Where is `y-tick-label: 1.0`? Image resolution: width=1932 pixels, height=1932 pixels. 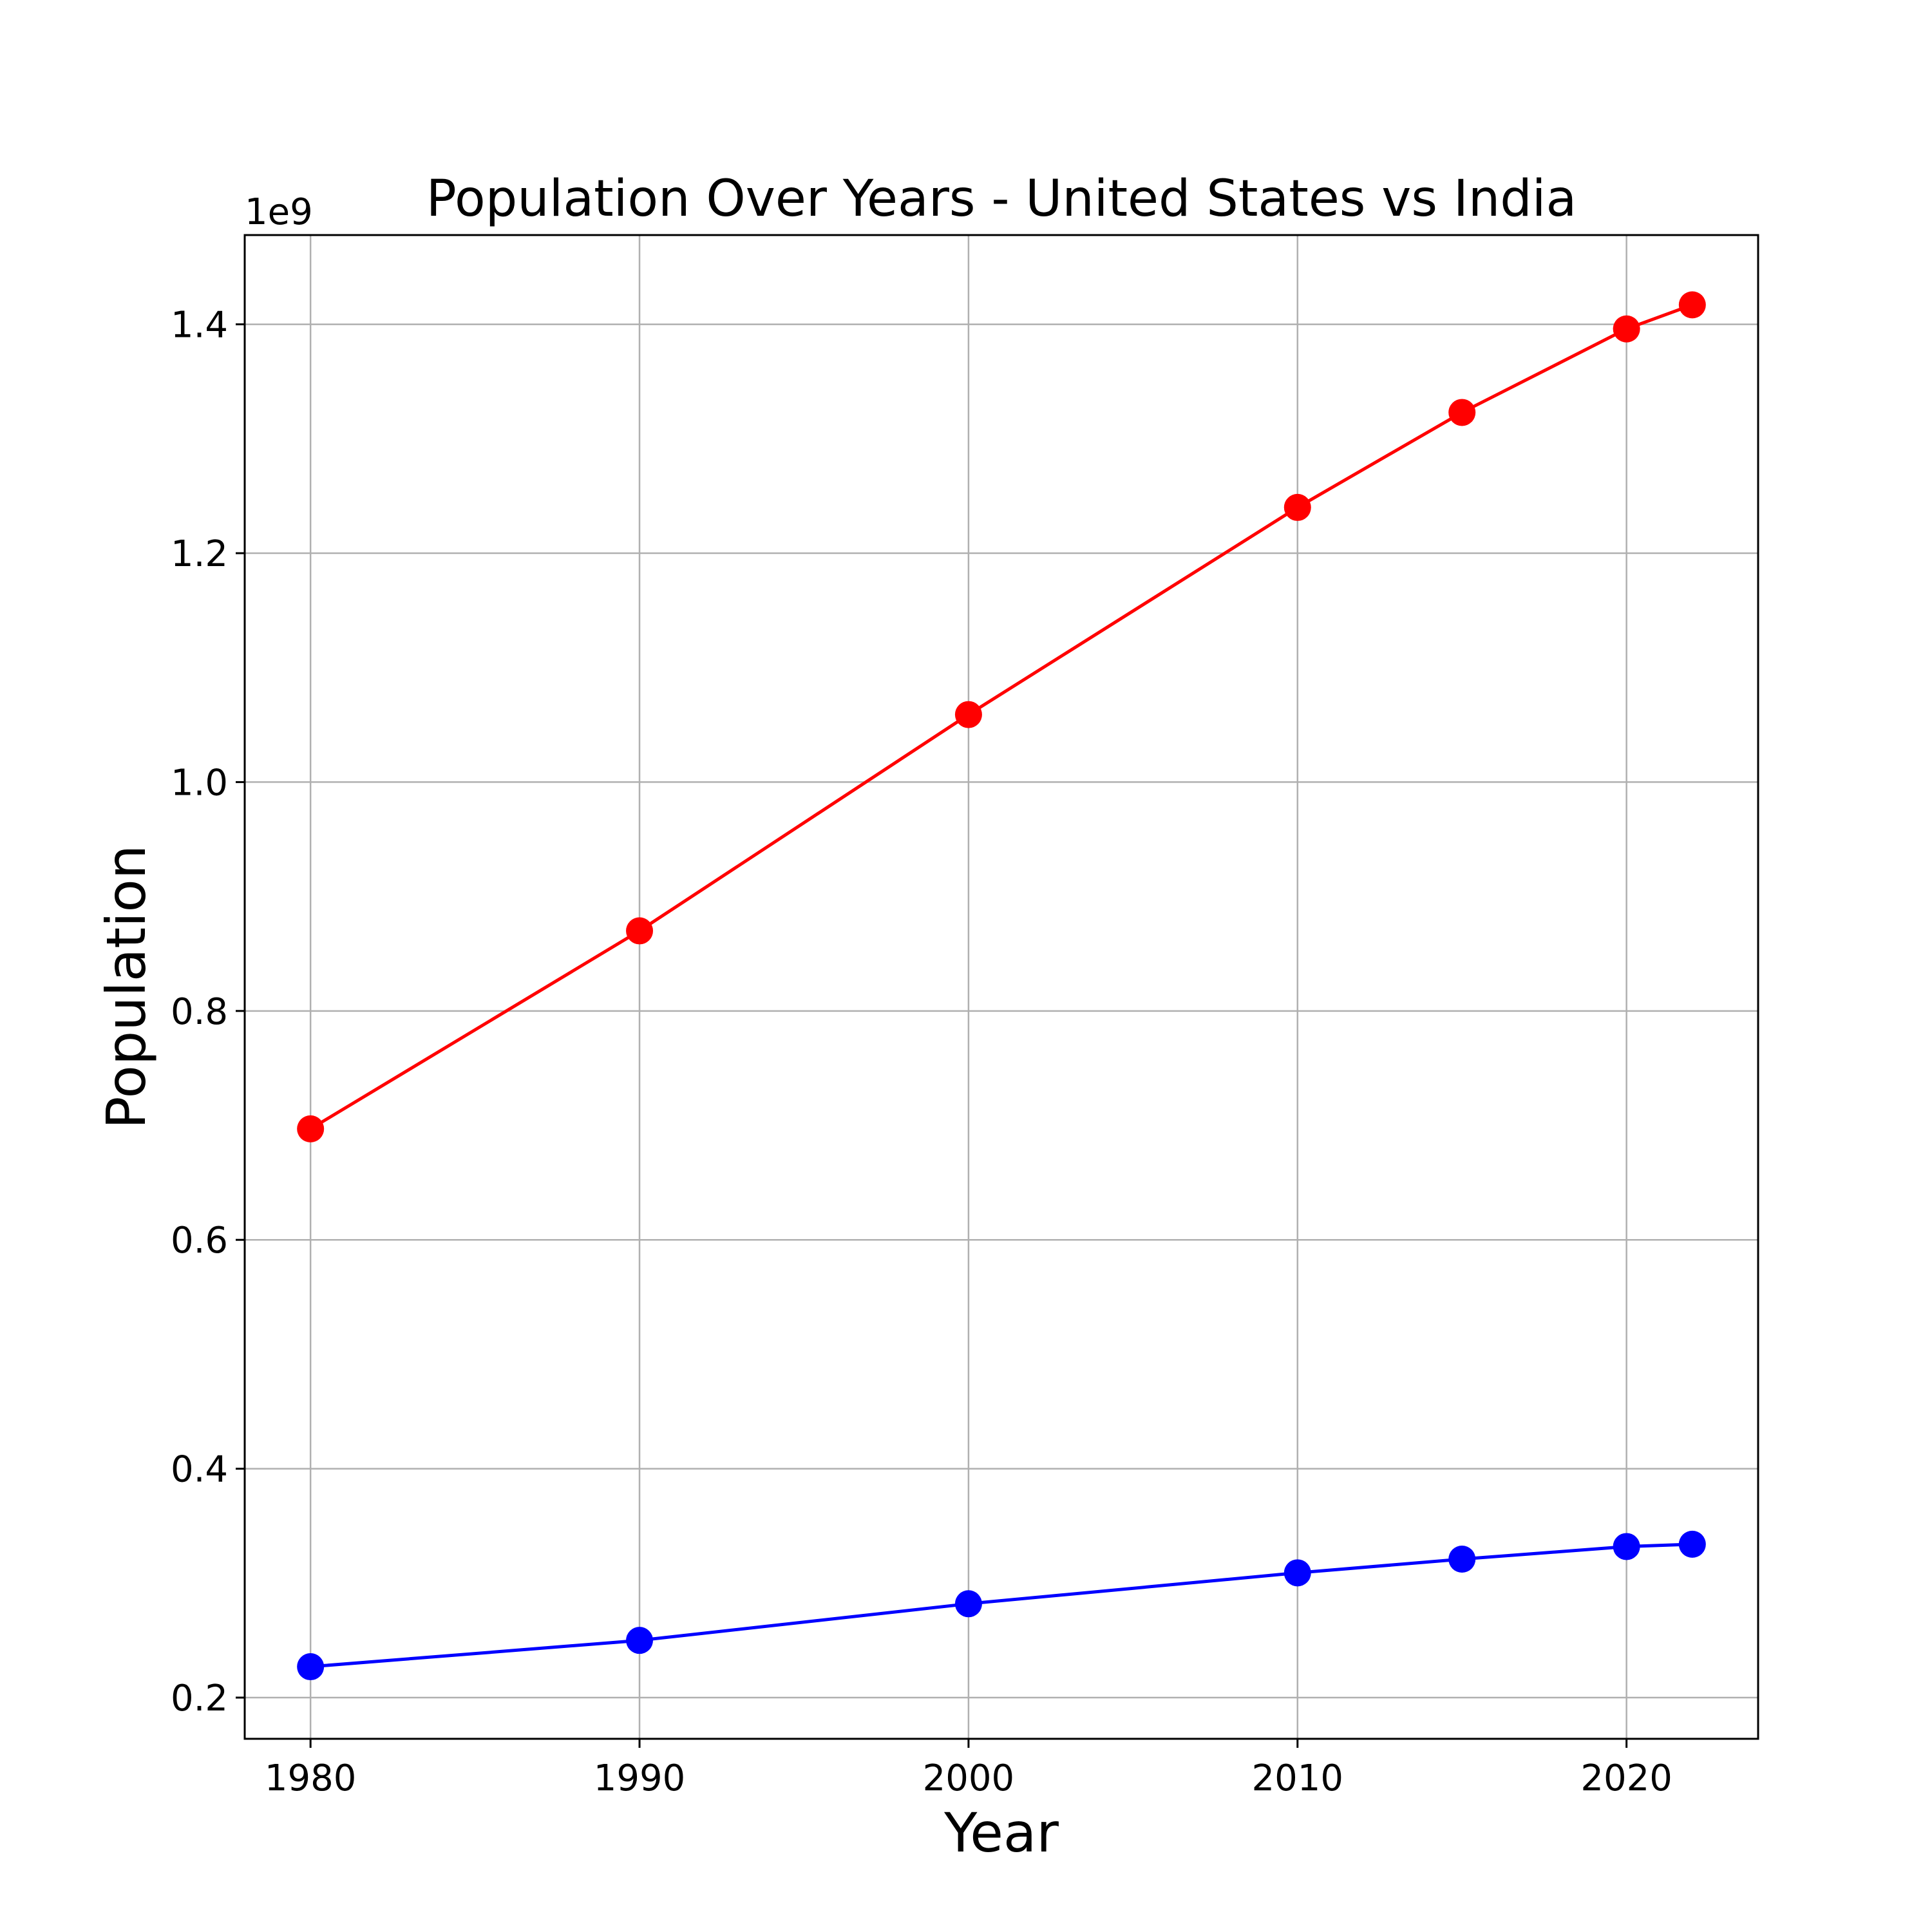 y-tick-label: 1.0 is located at coordinates (199, 783).